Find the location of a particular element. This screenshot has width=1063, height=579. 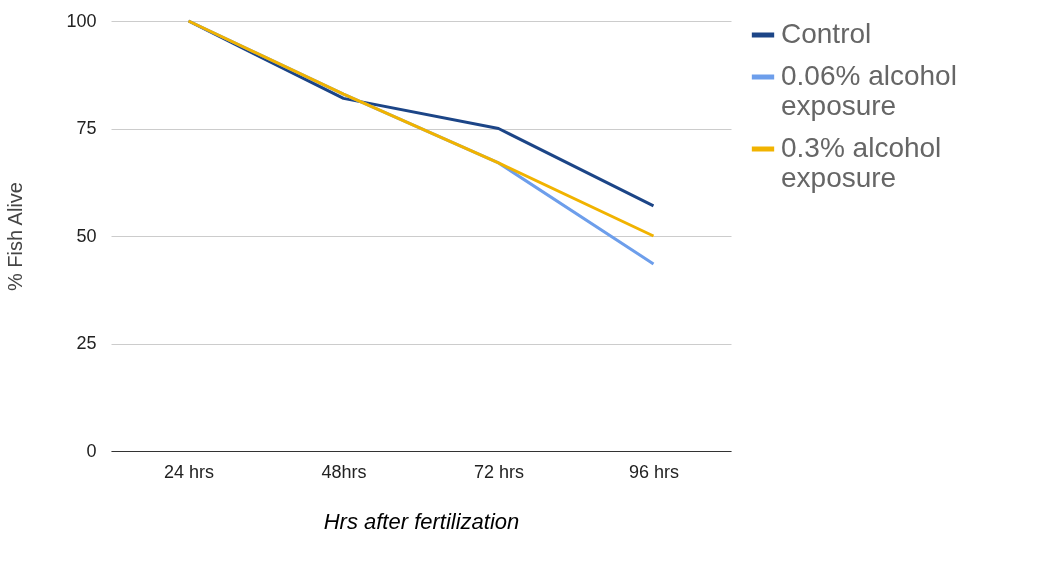

x-tick-label: 24 hrs is located at coordinates (189, 471).